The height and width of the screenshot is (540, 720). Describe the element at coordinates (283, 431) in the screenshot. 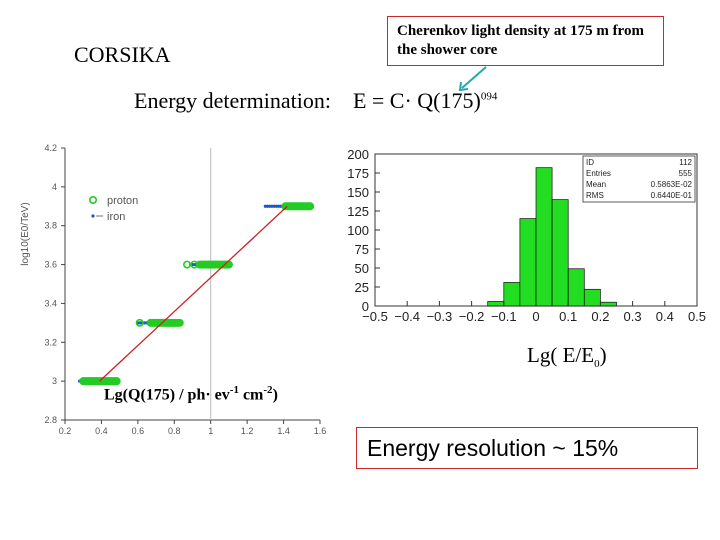

I see `x-tick-label: 1.4` at that location.